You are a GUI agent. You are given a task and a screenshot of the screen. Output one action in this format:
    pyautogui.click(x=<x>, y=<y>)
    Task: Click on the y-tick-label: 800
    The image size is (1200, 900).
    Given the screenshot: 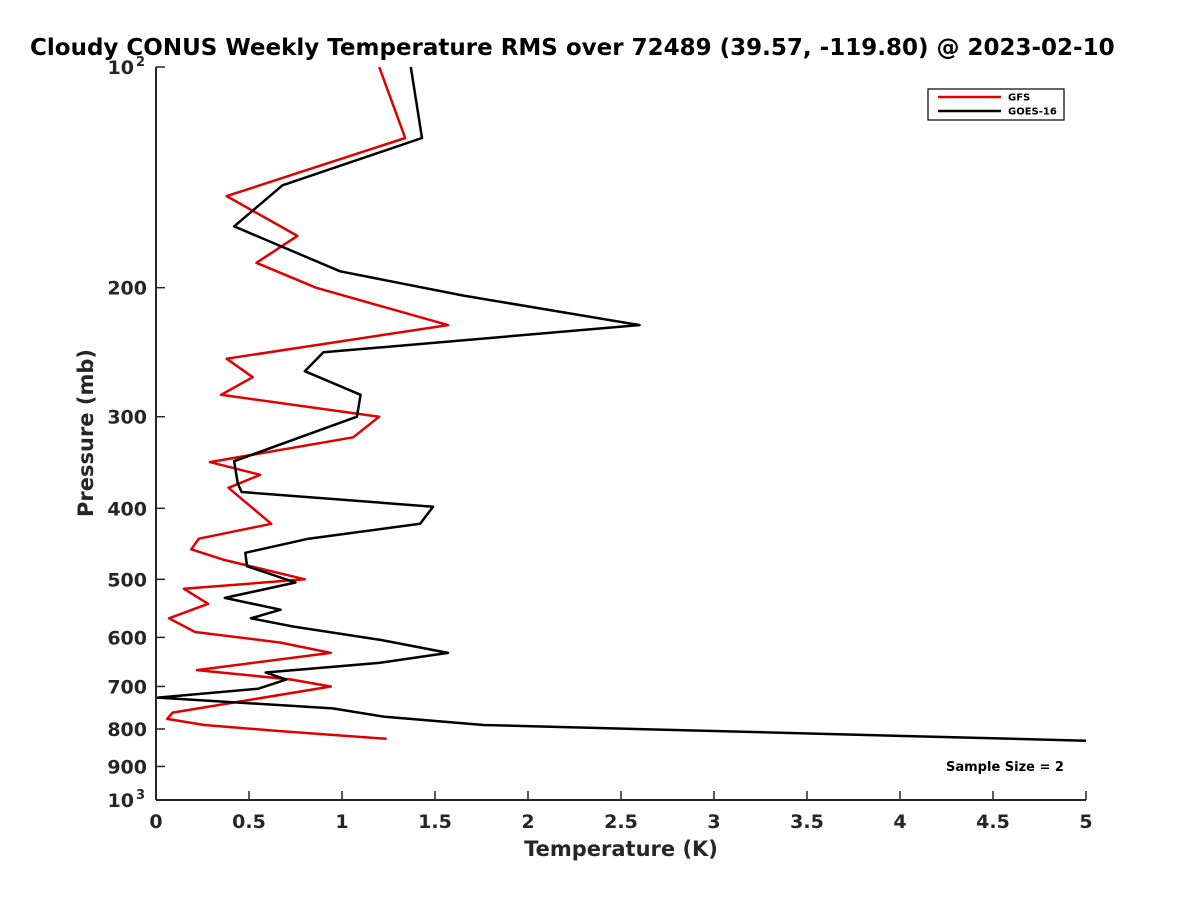 What is the action you would take?
    pyautogui.click(x=127, y=730)
    